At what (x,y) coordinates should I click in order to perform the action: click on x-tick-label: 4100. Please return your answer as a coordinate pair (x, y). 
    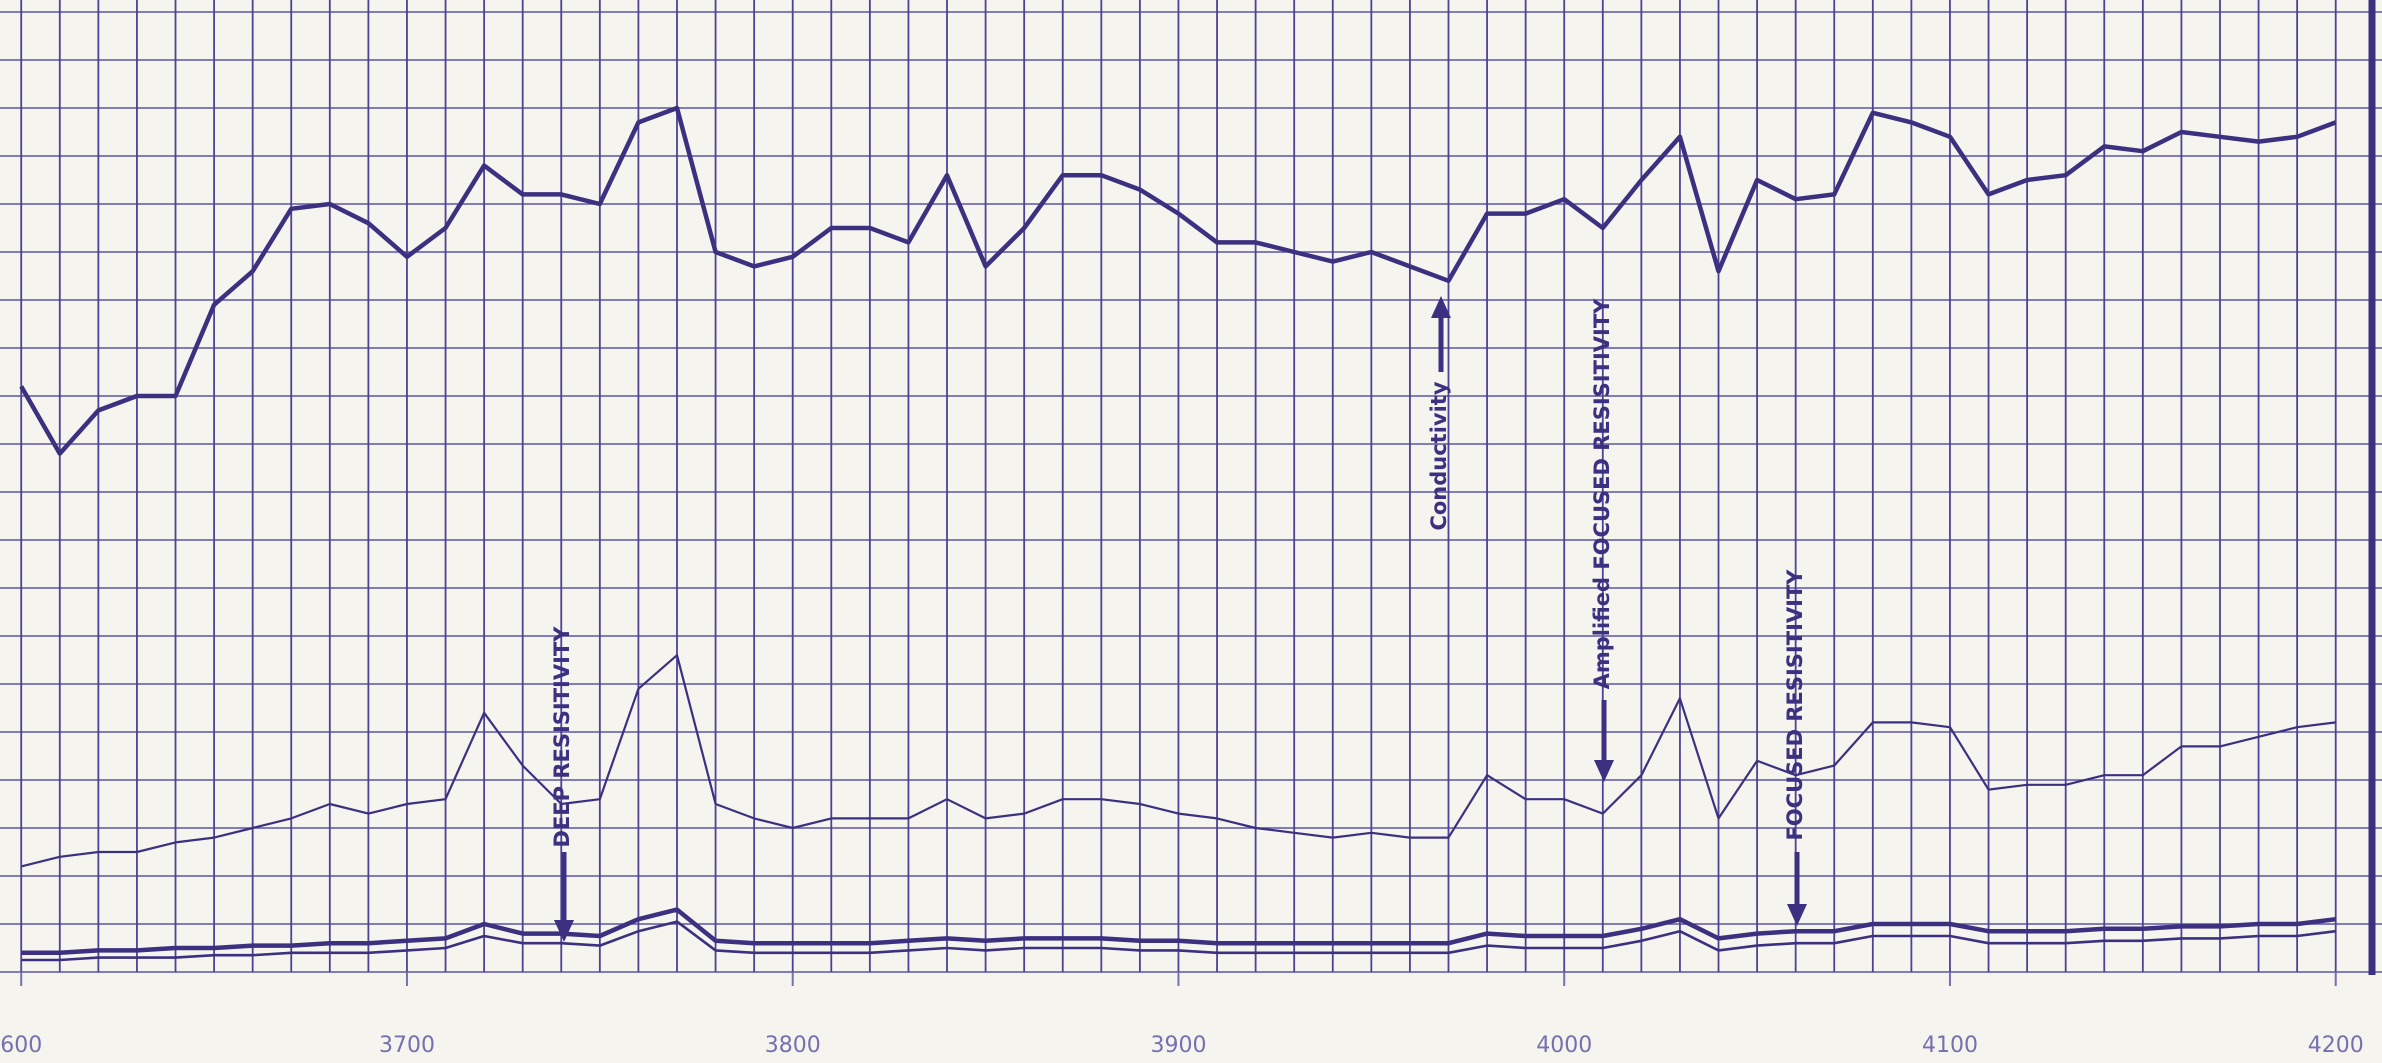
    Looking at the image, I should click on (1950, 1045).